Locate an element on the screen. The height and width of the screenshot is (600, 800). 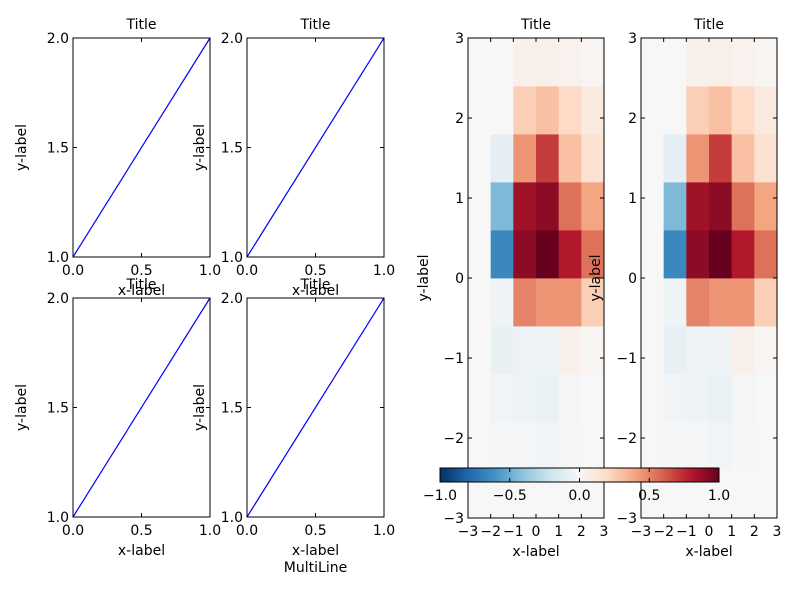
y-tick-label: −1 is located at coordinates (453, 359).